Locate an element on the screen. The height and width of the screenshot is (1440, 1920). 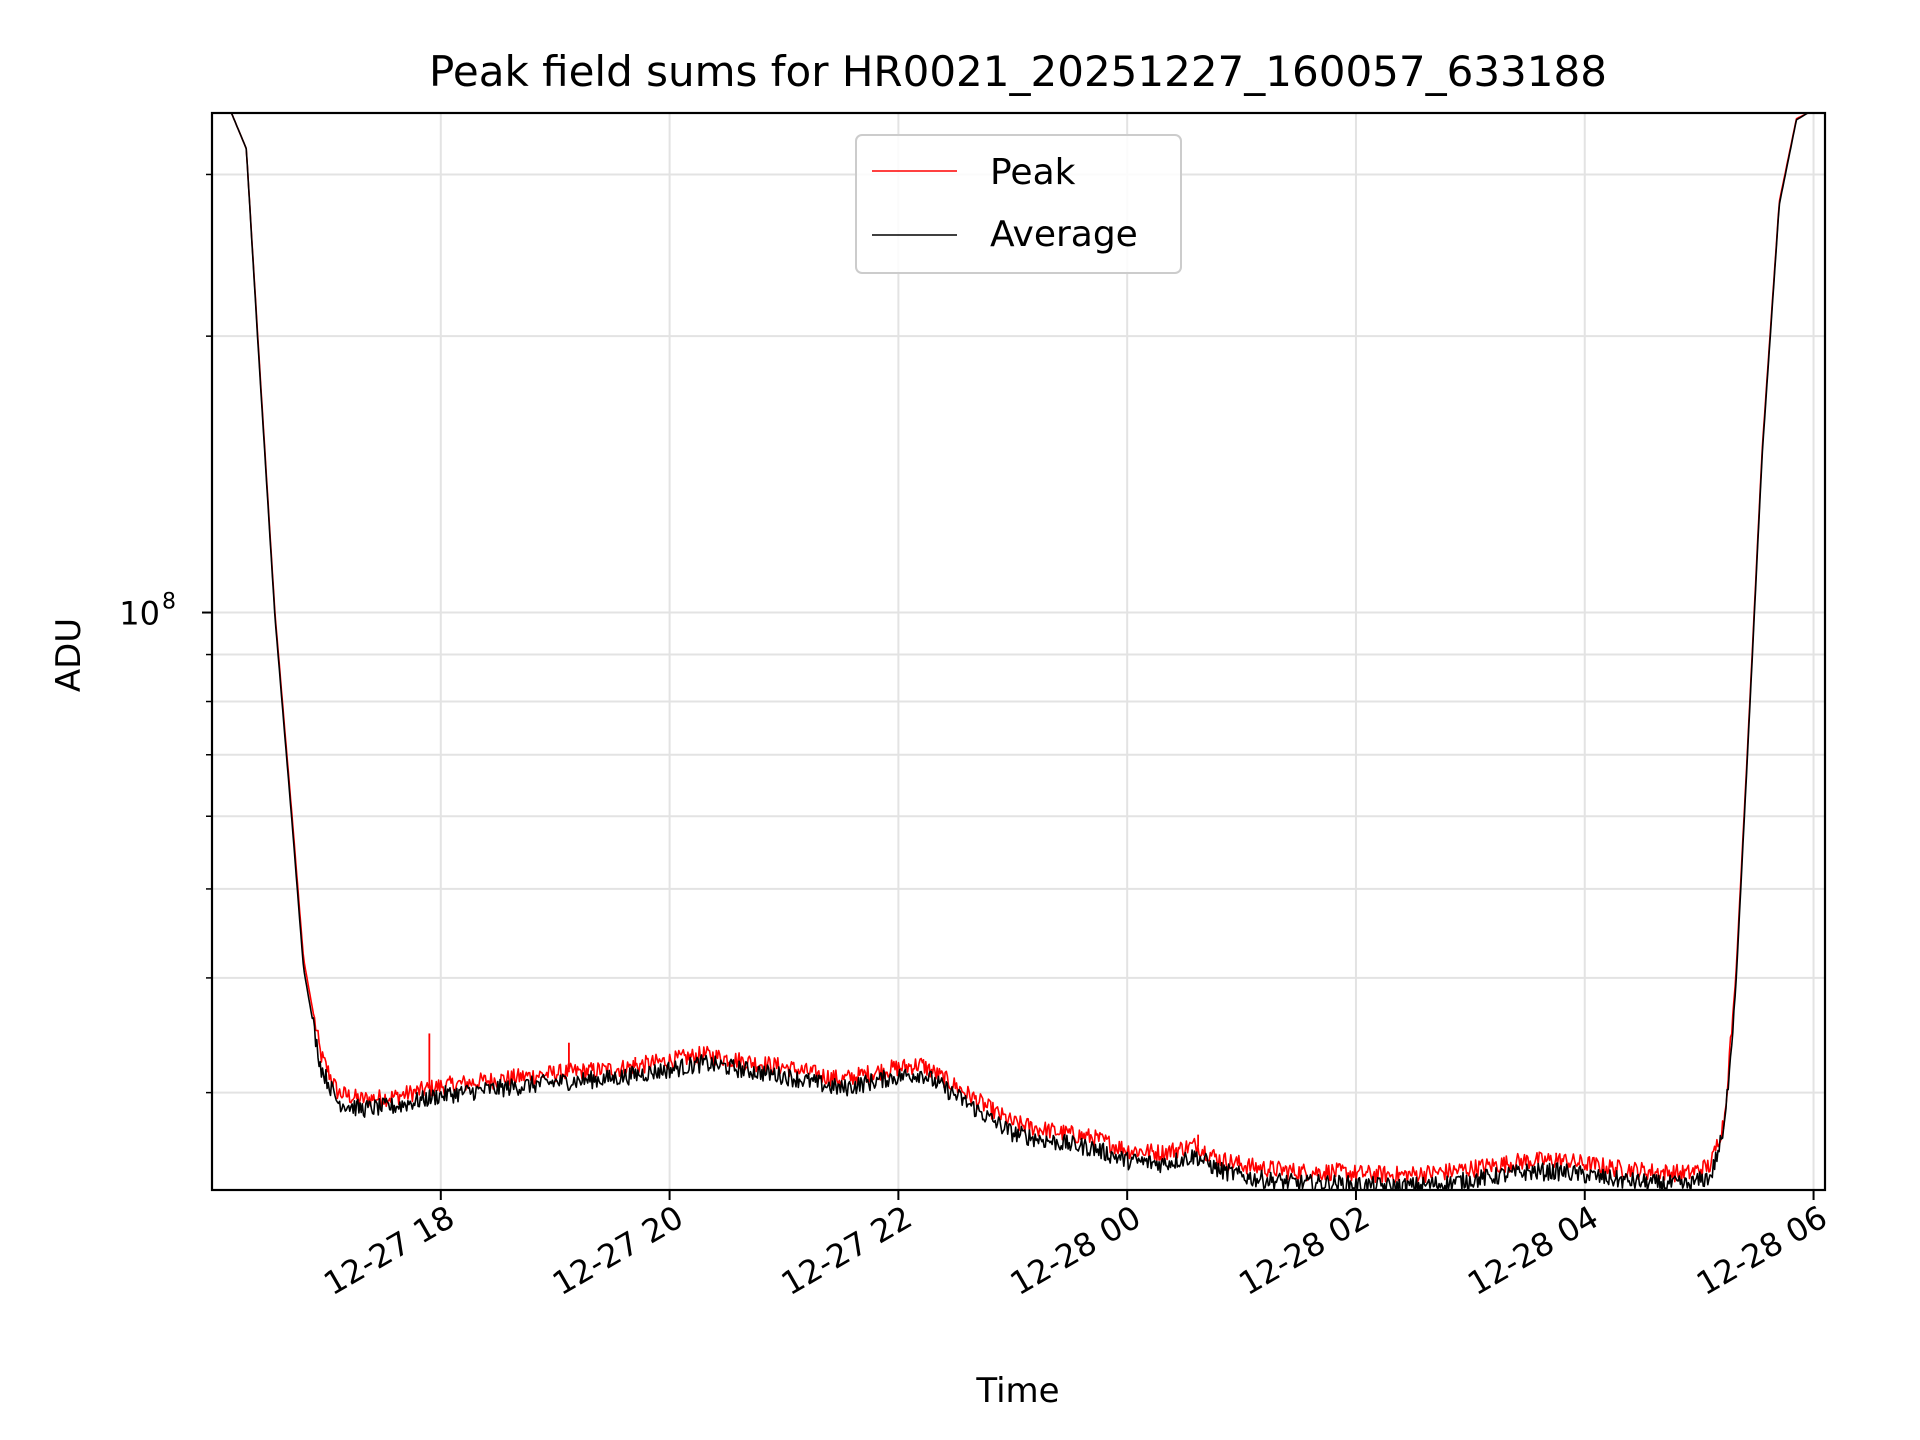
legend: Peak Average is located at coordinates (1018, 204).